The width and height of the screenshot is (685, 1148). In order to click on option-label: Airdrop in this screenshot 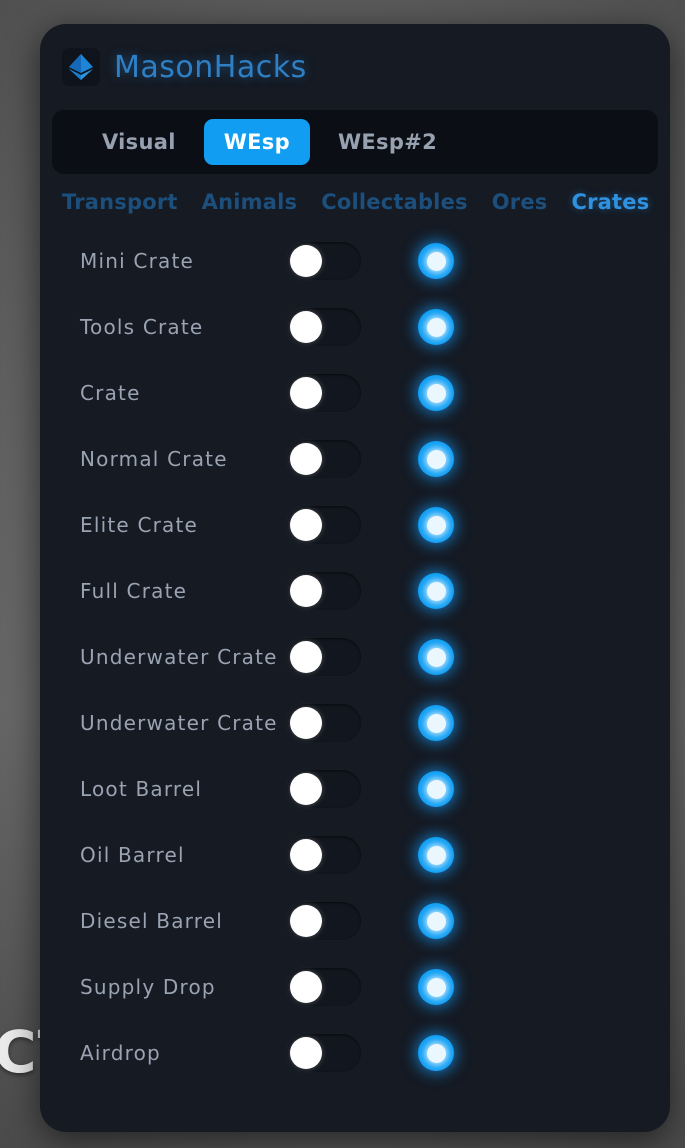, I will do `click(120, 1053)`.